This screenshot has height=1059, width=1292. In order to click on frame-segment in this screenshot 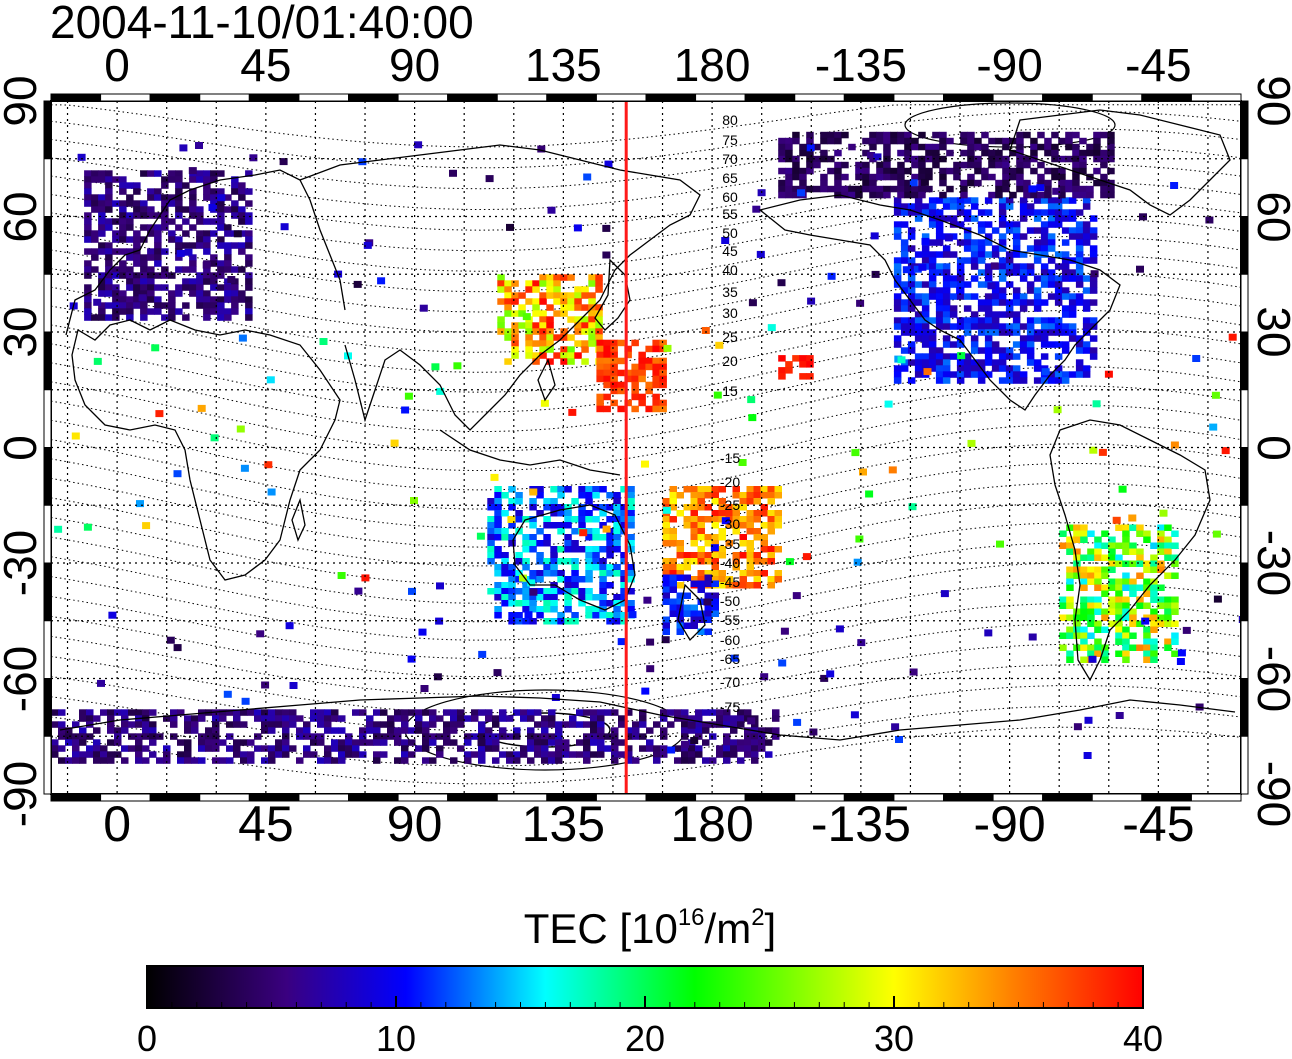, I will do `click(1244, 130)`.